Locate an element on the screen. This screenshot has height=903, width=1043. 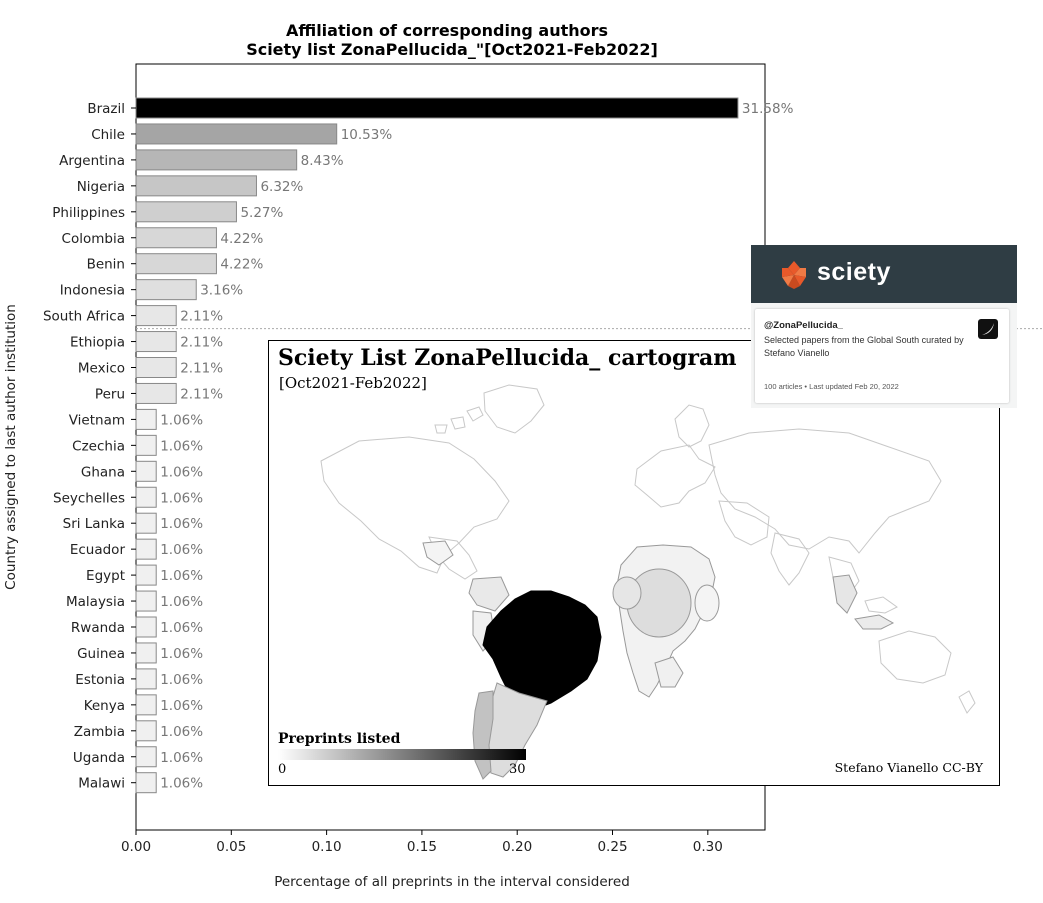
legend-max-label: 30 is located at coordinates (517, 769).